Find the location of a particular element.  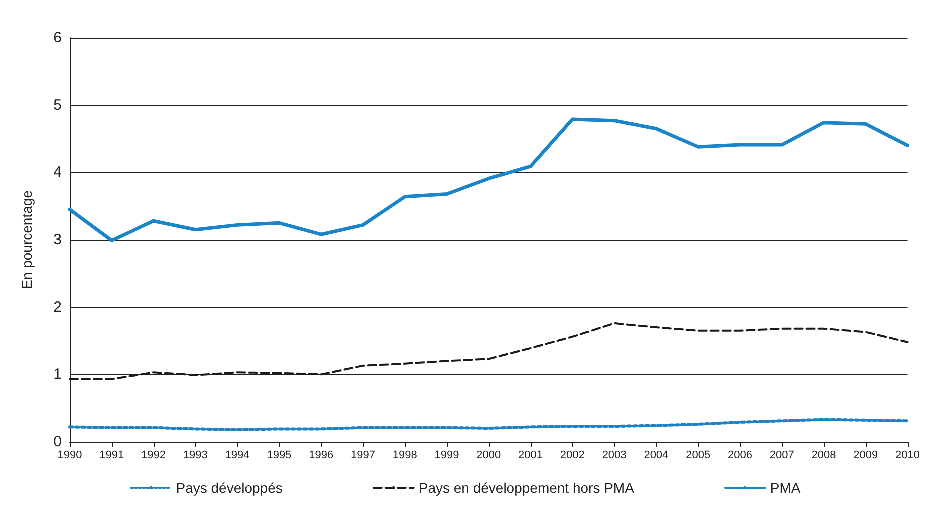

x-tick-label: 1995 is located at coordinates (279, 456).